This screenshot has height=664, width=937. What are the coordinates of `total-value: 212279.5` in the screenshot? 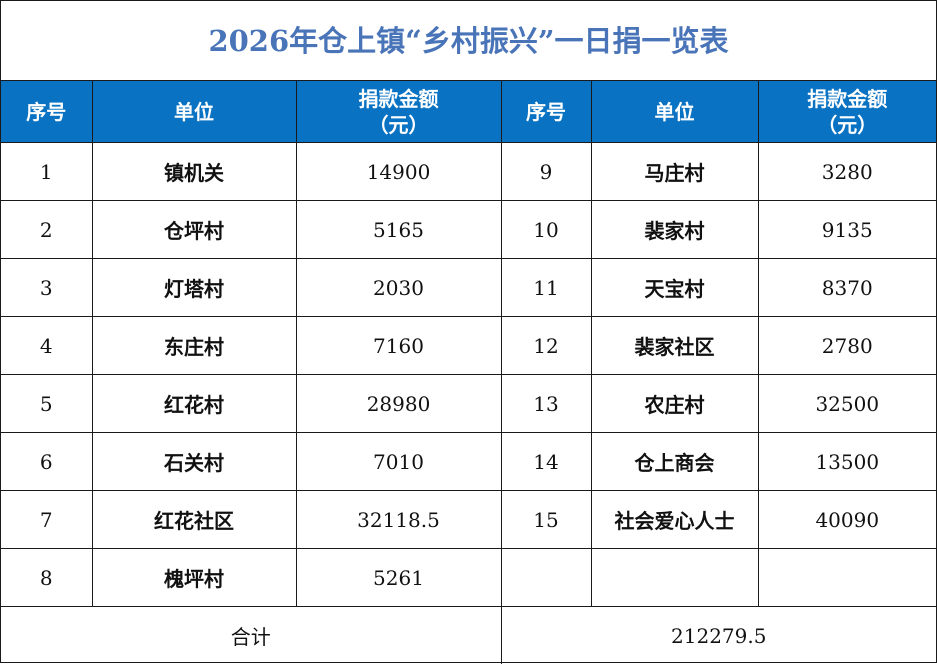 It's located at (718, 635).